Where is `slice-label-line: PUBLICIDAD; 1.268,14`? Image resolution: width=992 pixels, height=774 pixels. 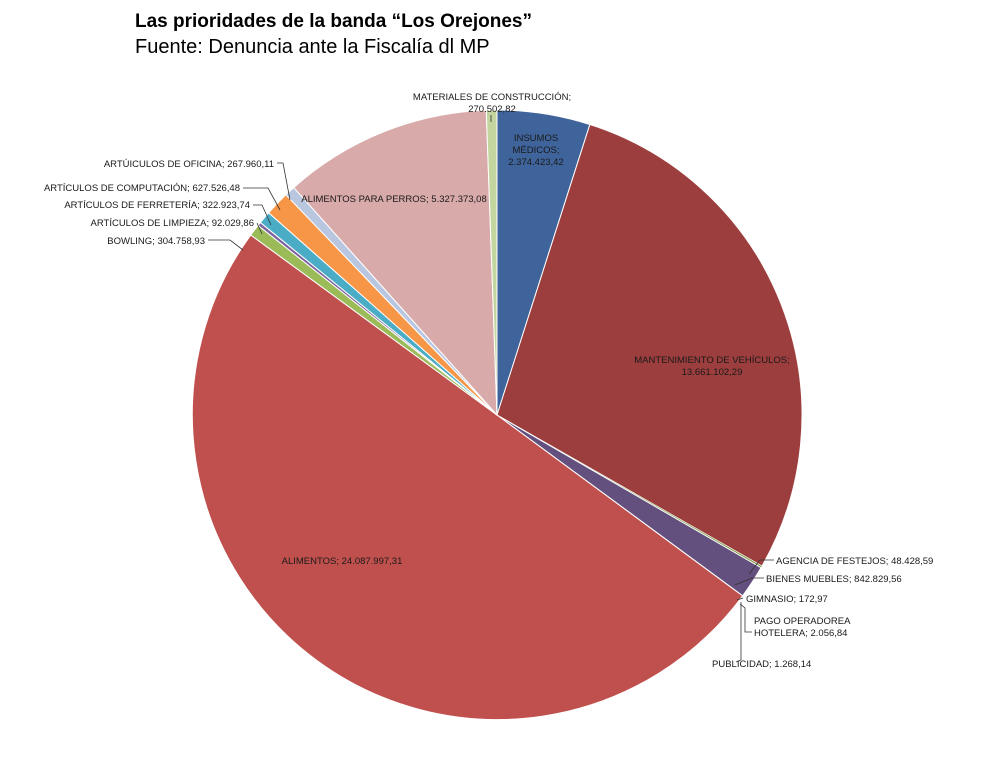
slice-label-line: PUBLICIDAD; 1.268,14 is located at coordinates (761, 664).